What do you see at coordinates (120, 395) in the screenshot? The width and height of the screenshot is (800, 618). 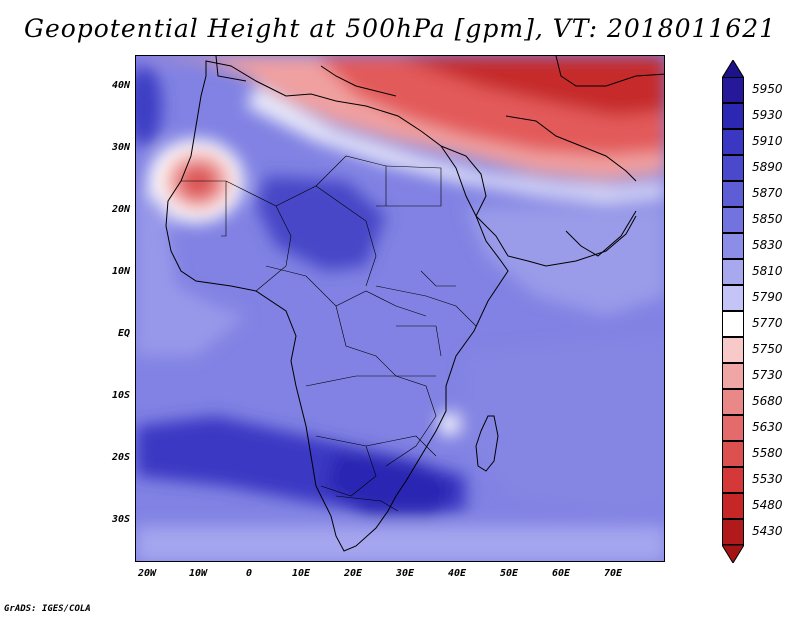 I see `lat-label: 10S` at bounding box center [120, 395].